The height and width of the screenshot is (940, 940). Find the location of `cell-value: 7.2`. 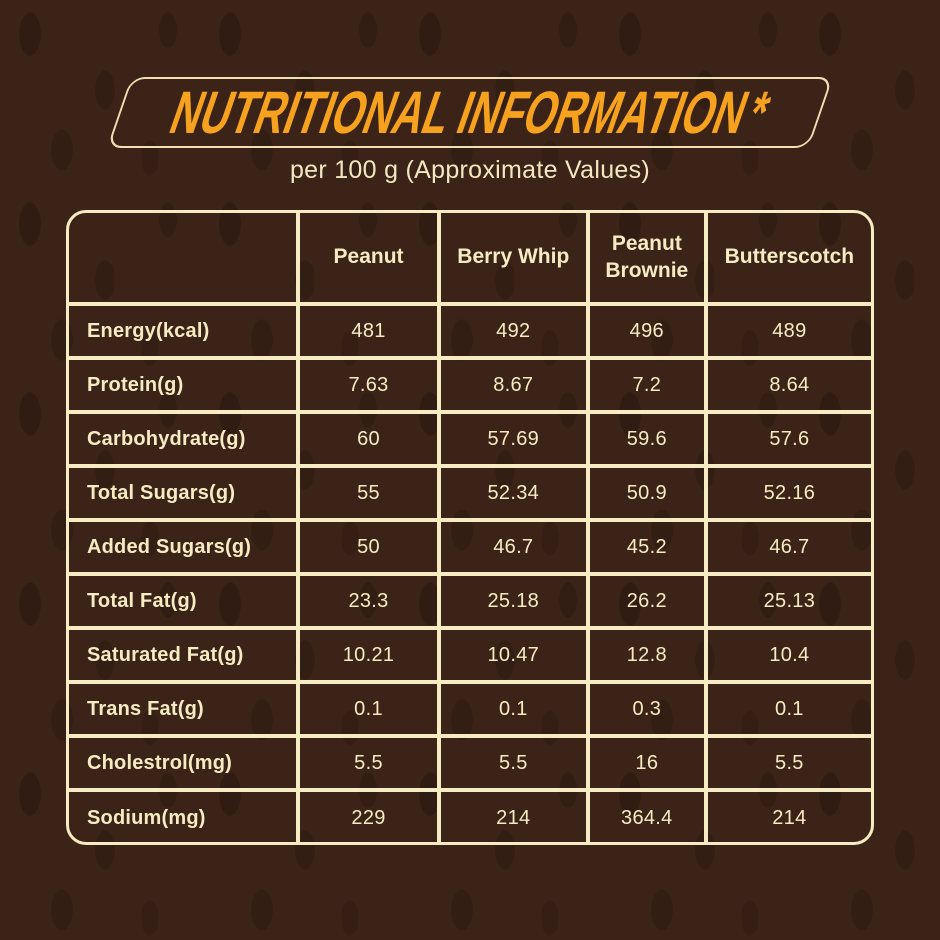

cell-value: 7.2 is located at coordinates (646, 385).